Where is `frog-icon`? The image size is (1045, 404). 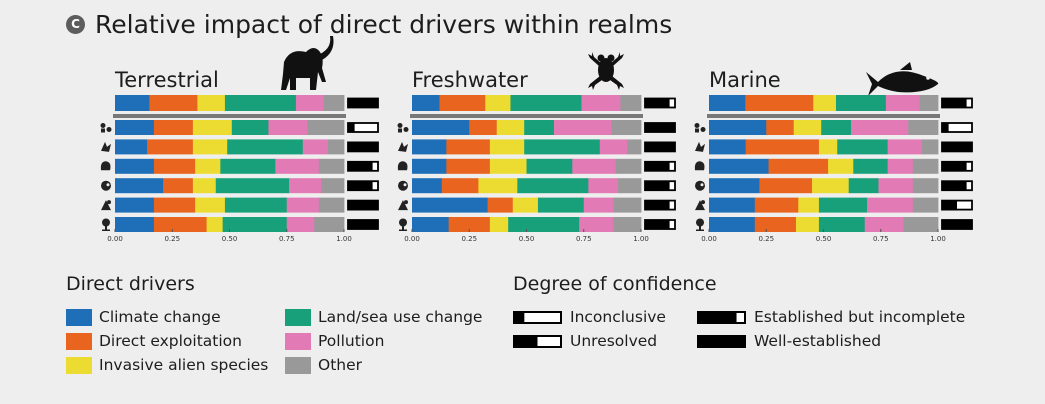
frog-icon is located at coordinates (606, 71).